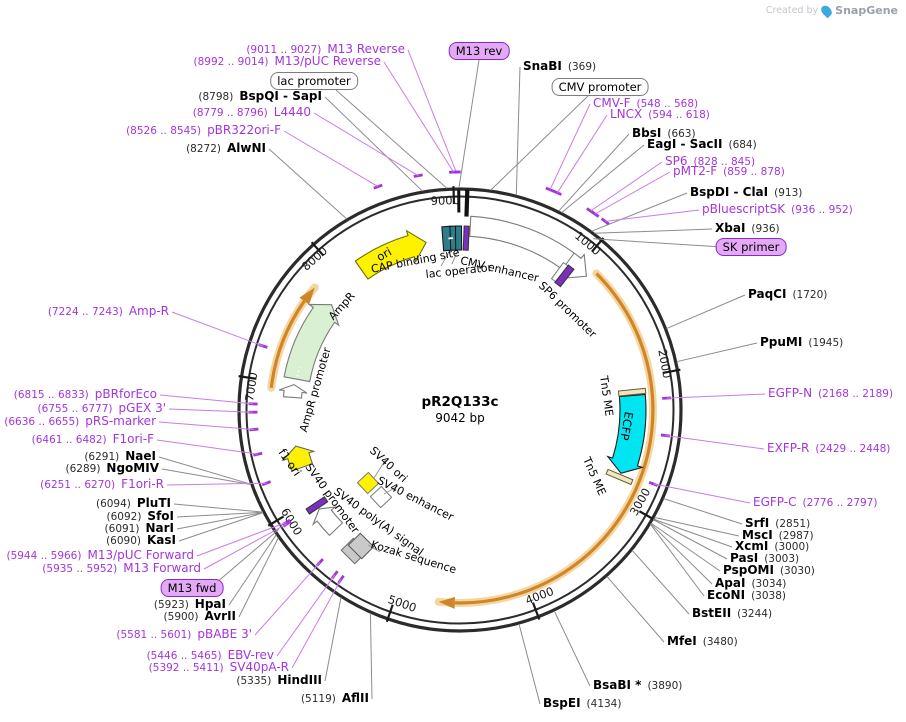 The image size is (906, 722). Describe the element at coordinates (746, 193) in the screenshot. I see `site-label-bspdi-clai: BspDI - ClaI (913)` at that location.